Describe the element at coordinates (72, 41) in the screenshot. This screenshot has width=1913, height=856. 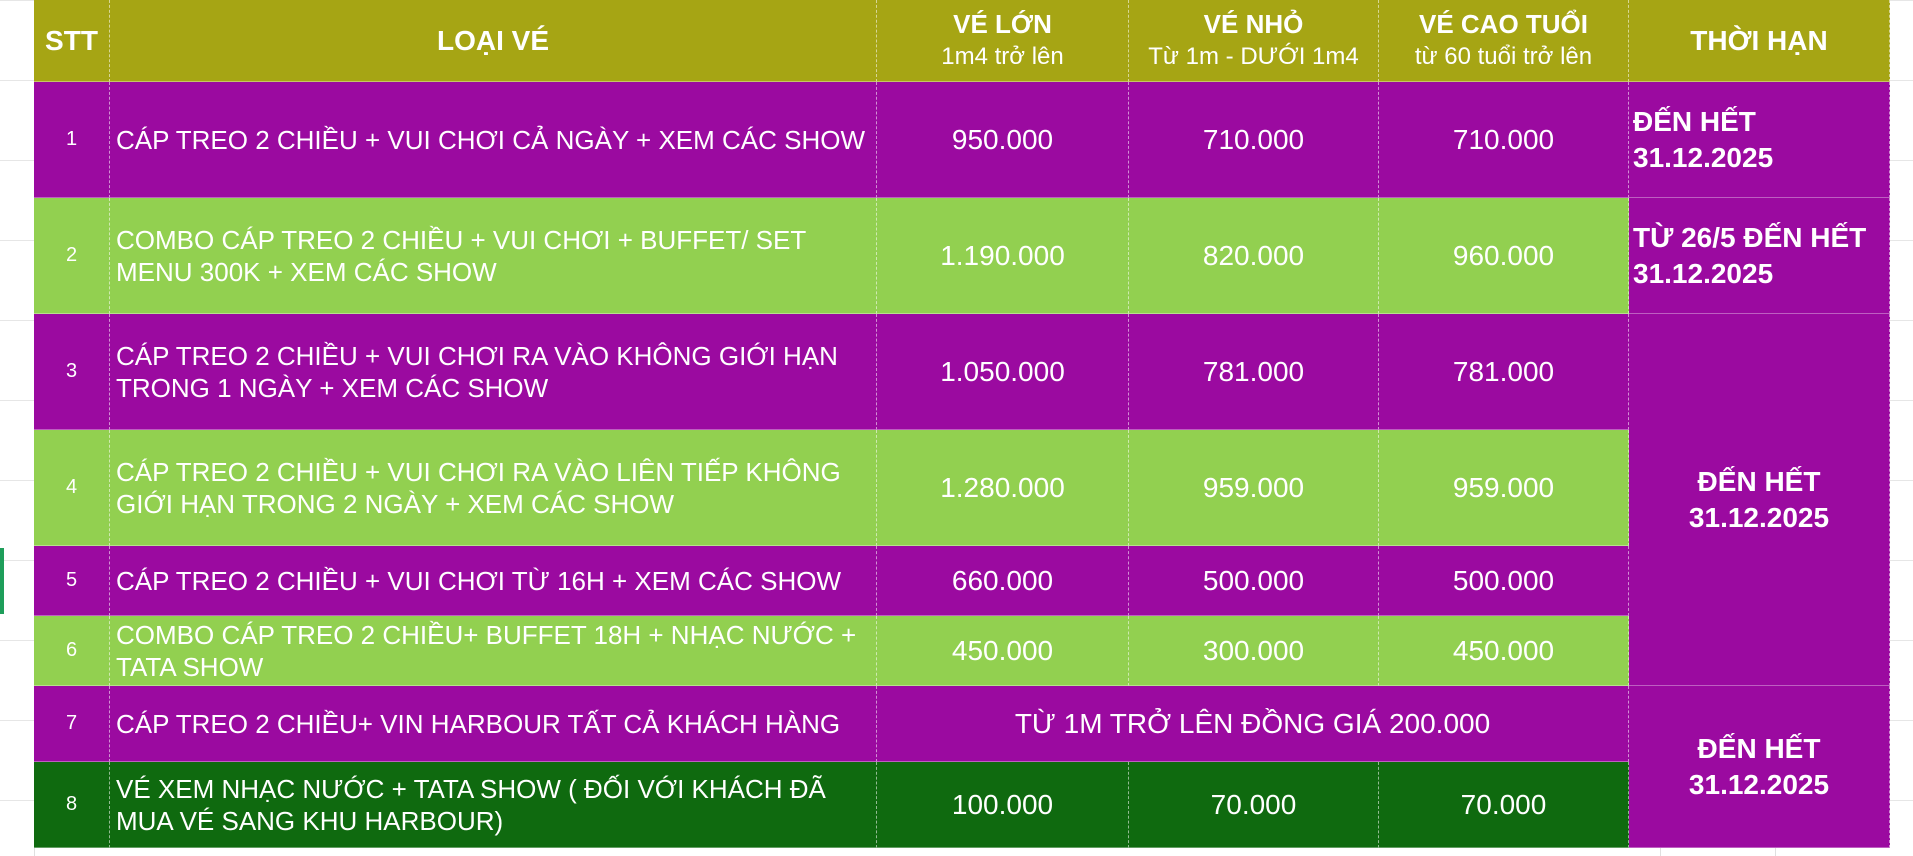
I see `header-stt: STT` at that location.